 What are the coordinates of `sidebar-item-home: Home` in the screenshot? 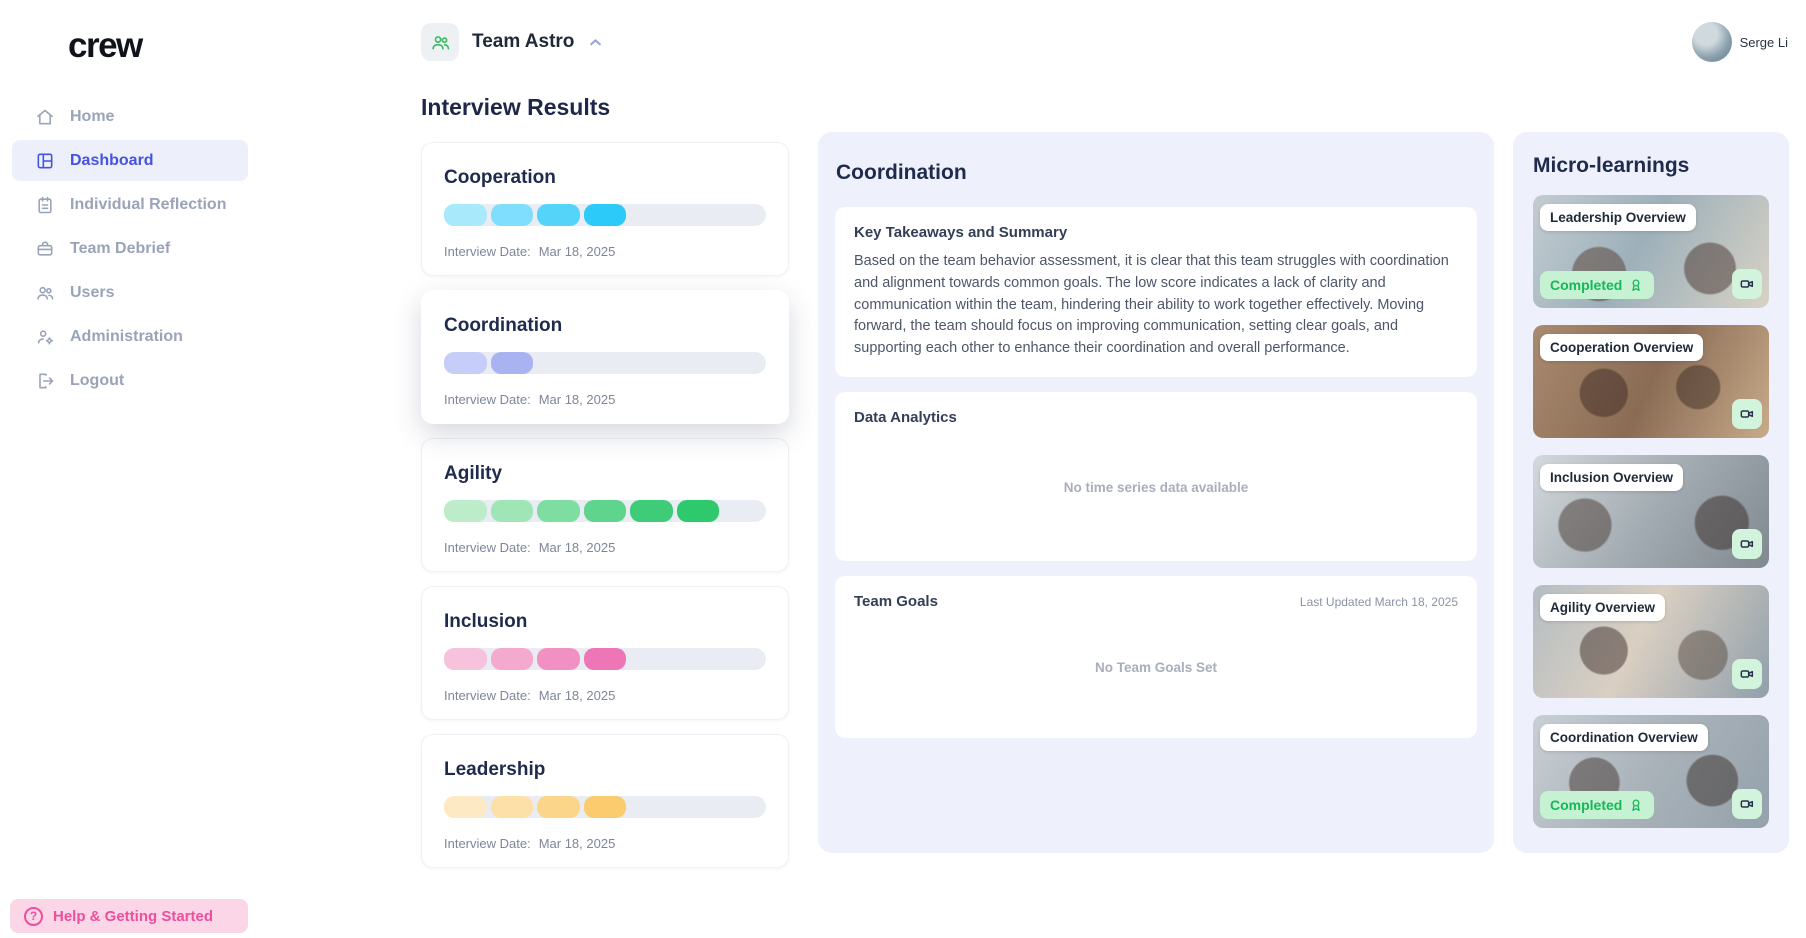 It's located at (130, 116).